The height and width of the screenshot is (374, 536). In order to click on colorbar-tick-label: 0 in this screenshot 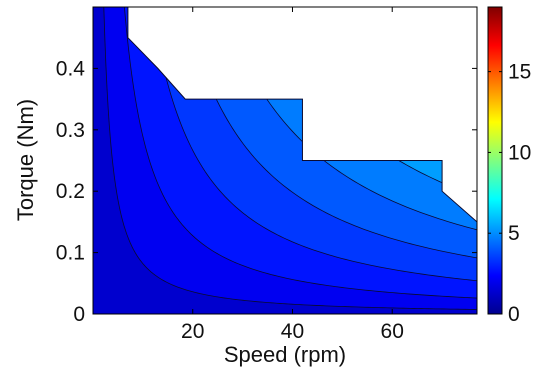, I will do `click(514, 314)`.